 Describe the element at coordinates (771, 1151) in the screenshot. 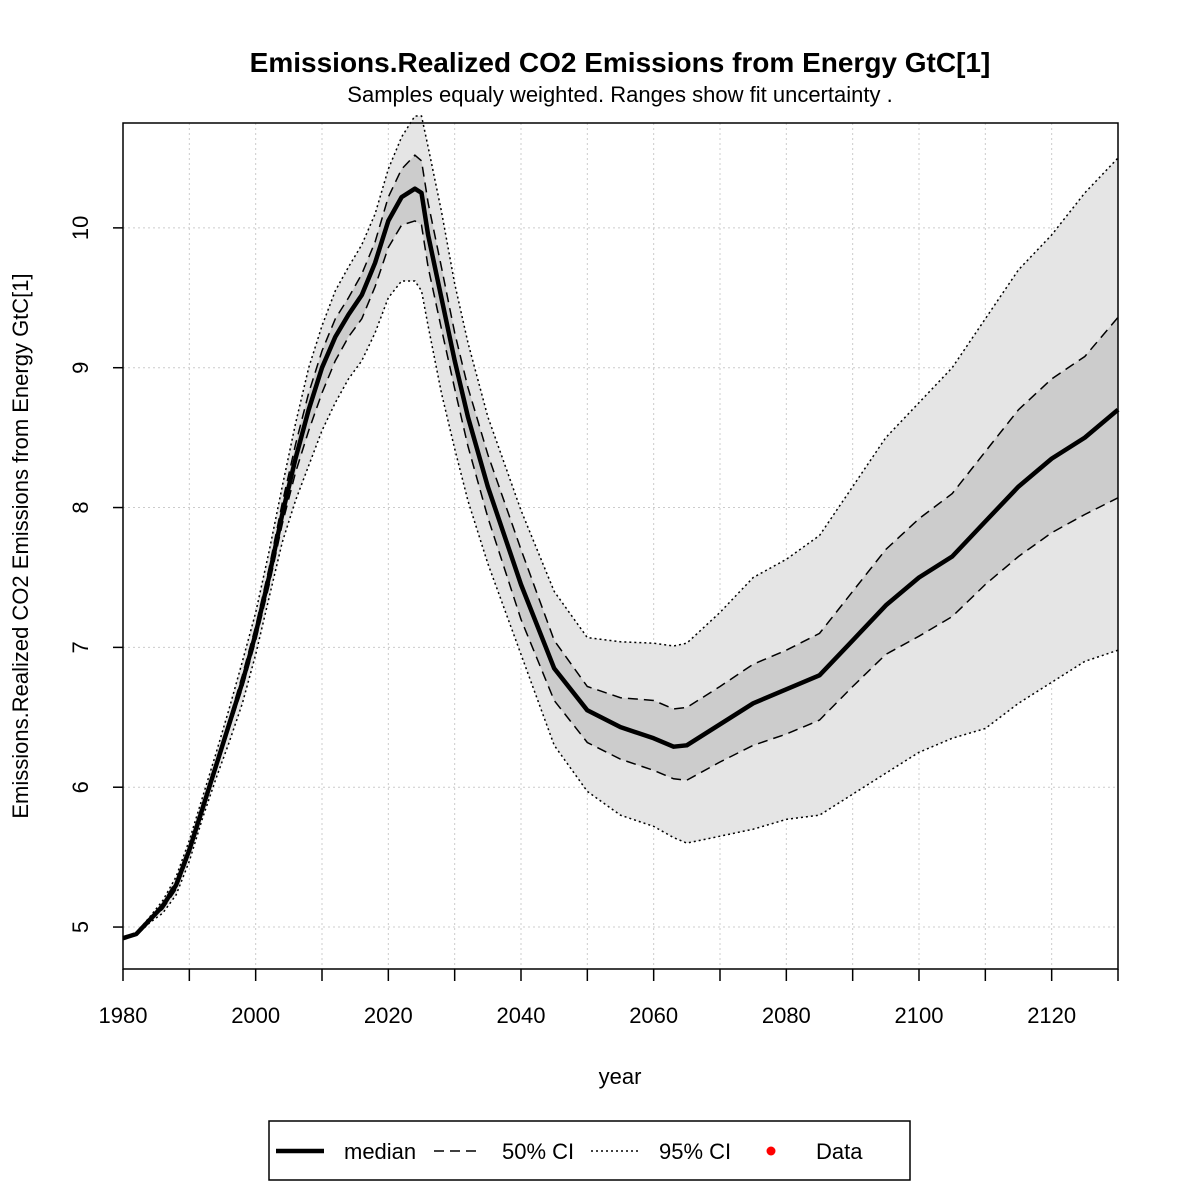

I see `legend-data-swatch` at that location.